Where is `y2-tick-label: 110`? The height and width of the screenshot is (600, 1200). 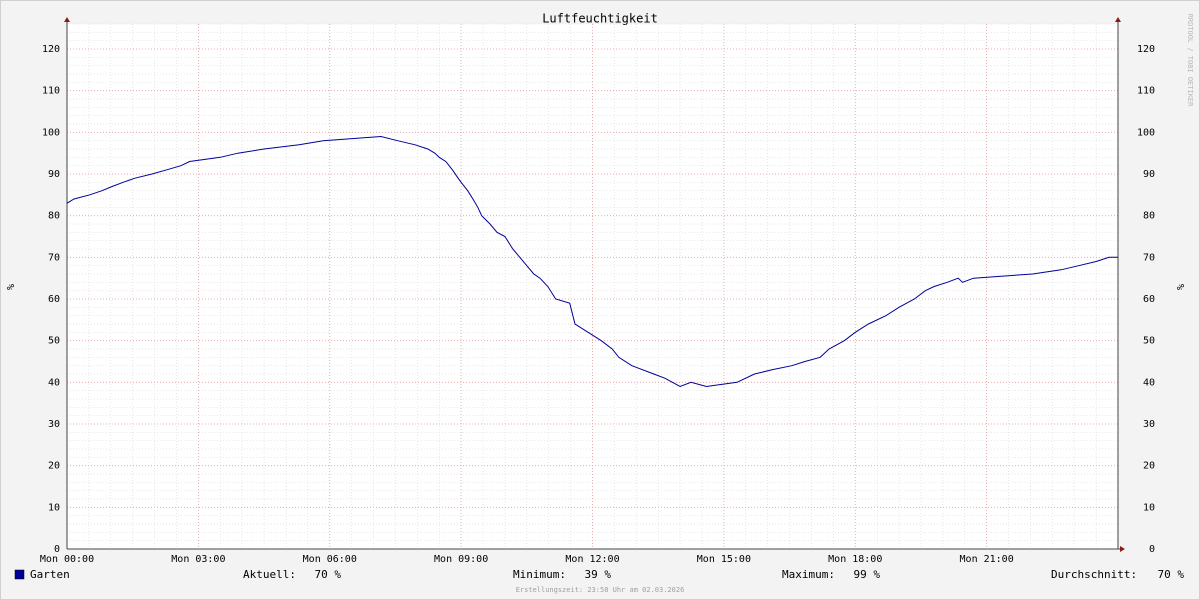
y2-tick-label: 110 is located at coordinates (1146, 91).